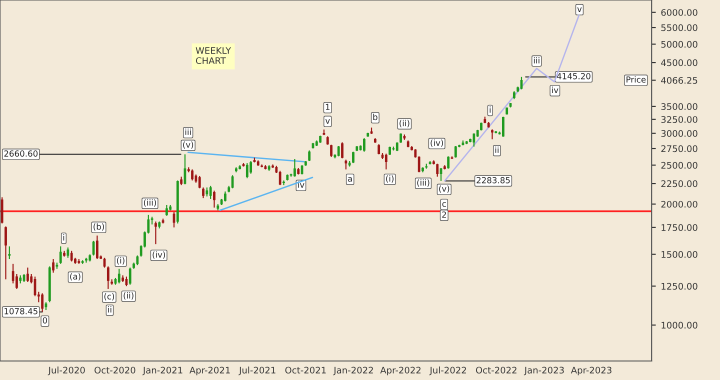 The height and width of the screenshot is (380, 720). Describe the element at coordinates (150, 203) in the screenshot. I see `annotation: (iii)` at that location.